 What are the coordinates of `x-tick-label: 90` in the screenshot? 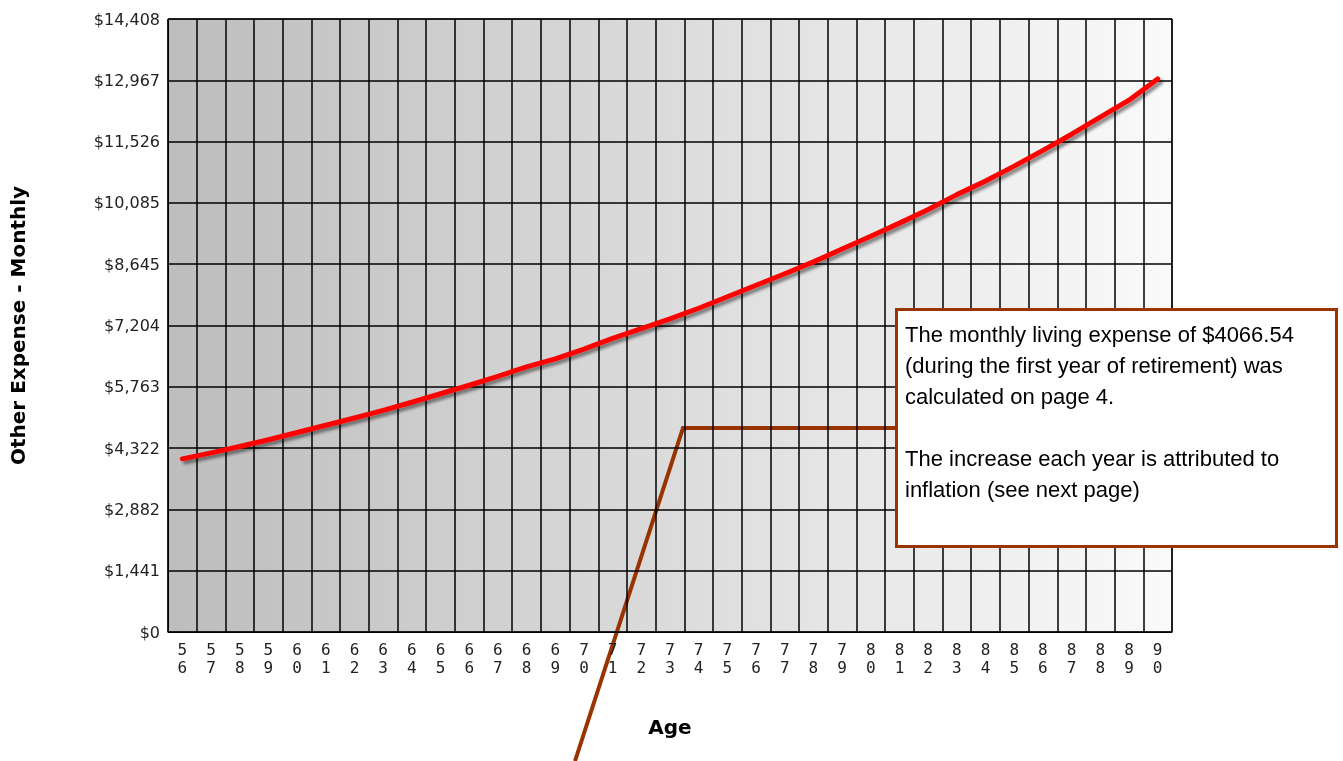 It's located at (1157, 658).